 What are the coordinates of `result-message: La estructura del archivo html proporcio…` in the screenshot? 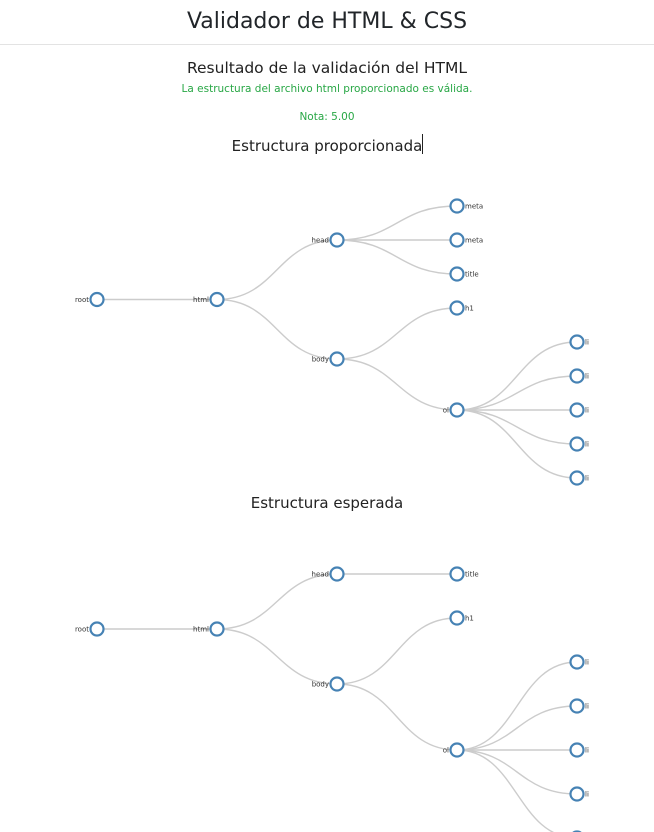 It's located at (327, 89).